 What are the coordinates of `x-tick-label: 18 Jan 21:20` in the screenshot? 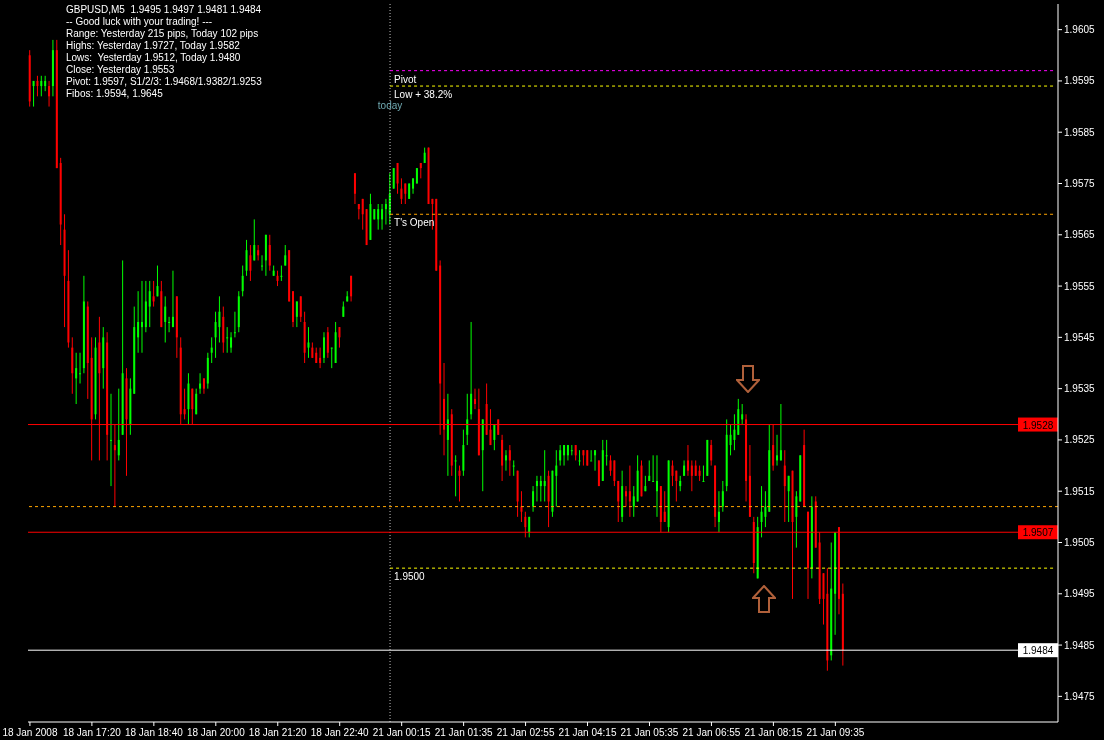 It's located at (278, 732).